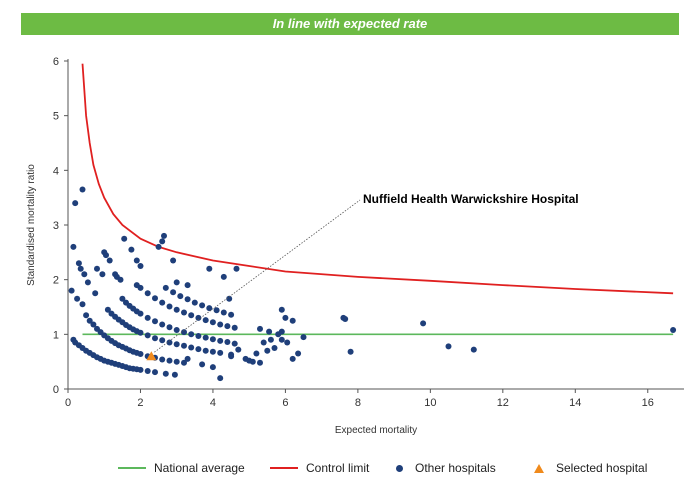  I want to click on y-axis-label: Standardised mortality ratio, so click(31, 225).